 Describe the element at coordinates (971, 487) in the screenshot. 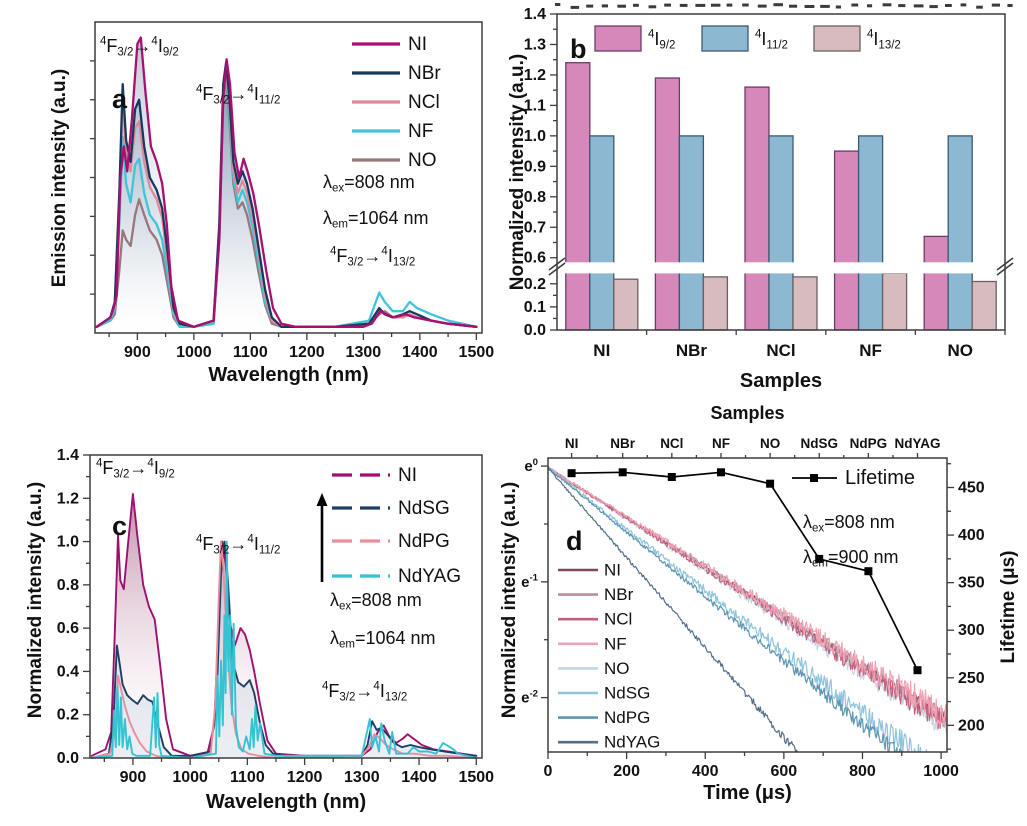

I see `svg-text: 450` at that location.